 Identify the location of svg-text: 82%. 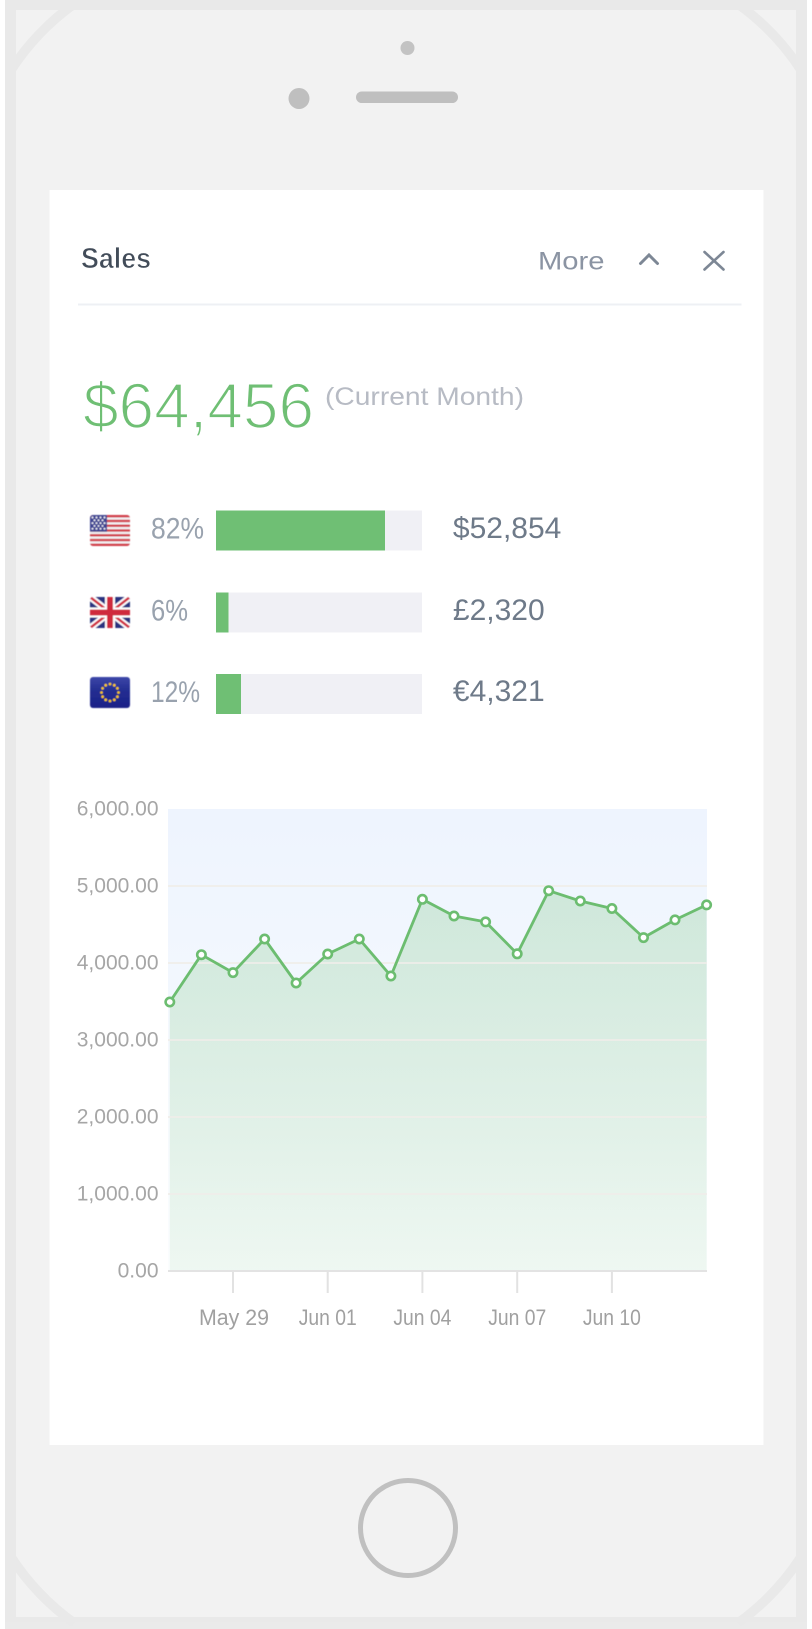
(177, 529).